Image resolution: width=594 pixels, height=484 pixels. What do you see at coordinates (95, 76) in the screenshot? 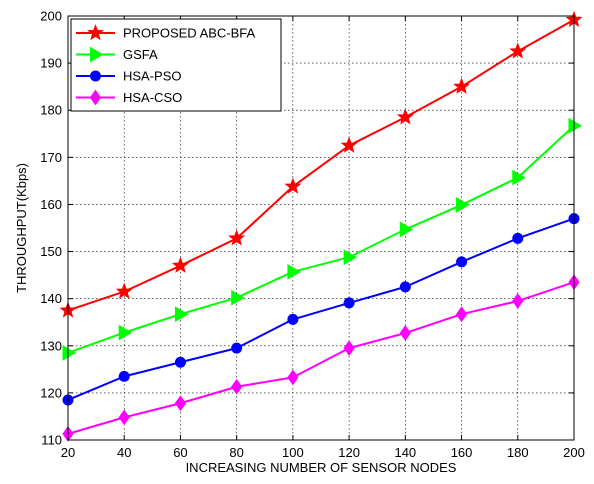
I see `legend-marker-hsa-pso` at bounding box center [95, 76].